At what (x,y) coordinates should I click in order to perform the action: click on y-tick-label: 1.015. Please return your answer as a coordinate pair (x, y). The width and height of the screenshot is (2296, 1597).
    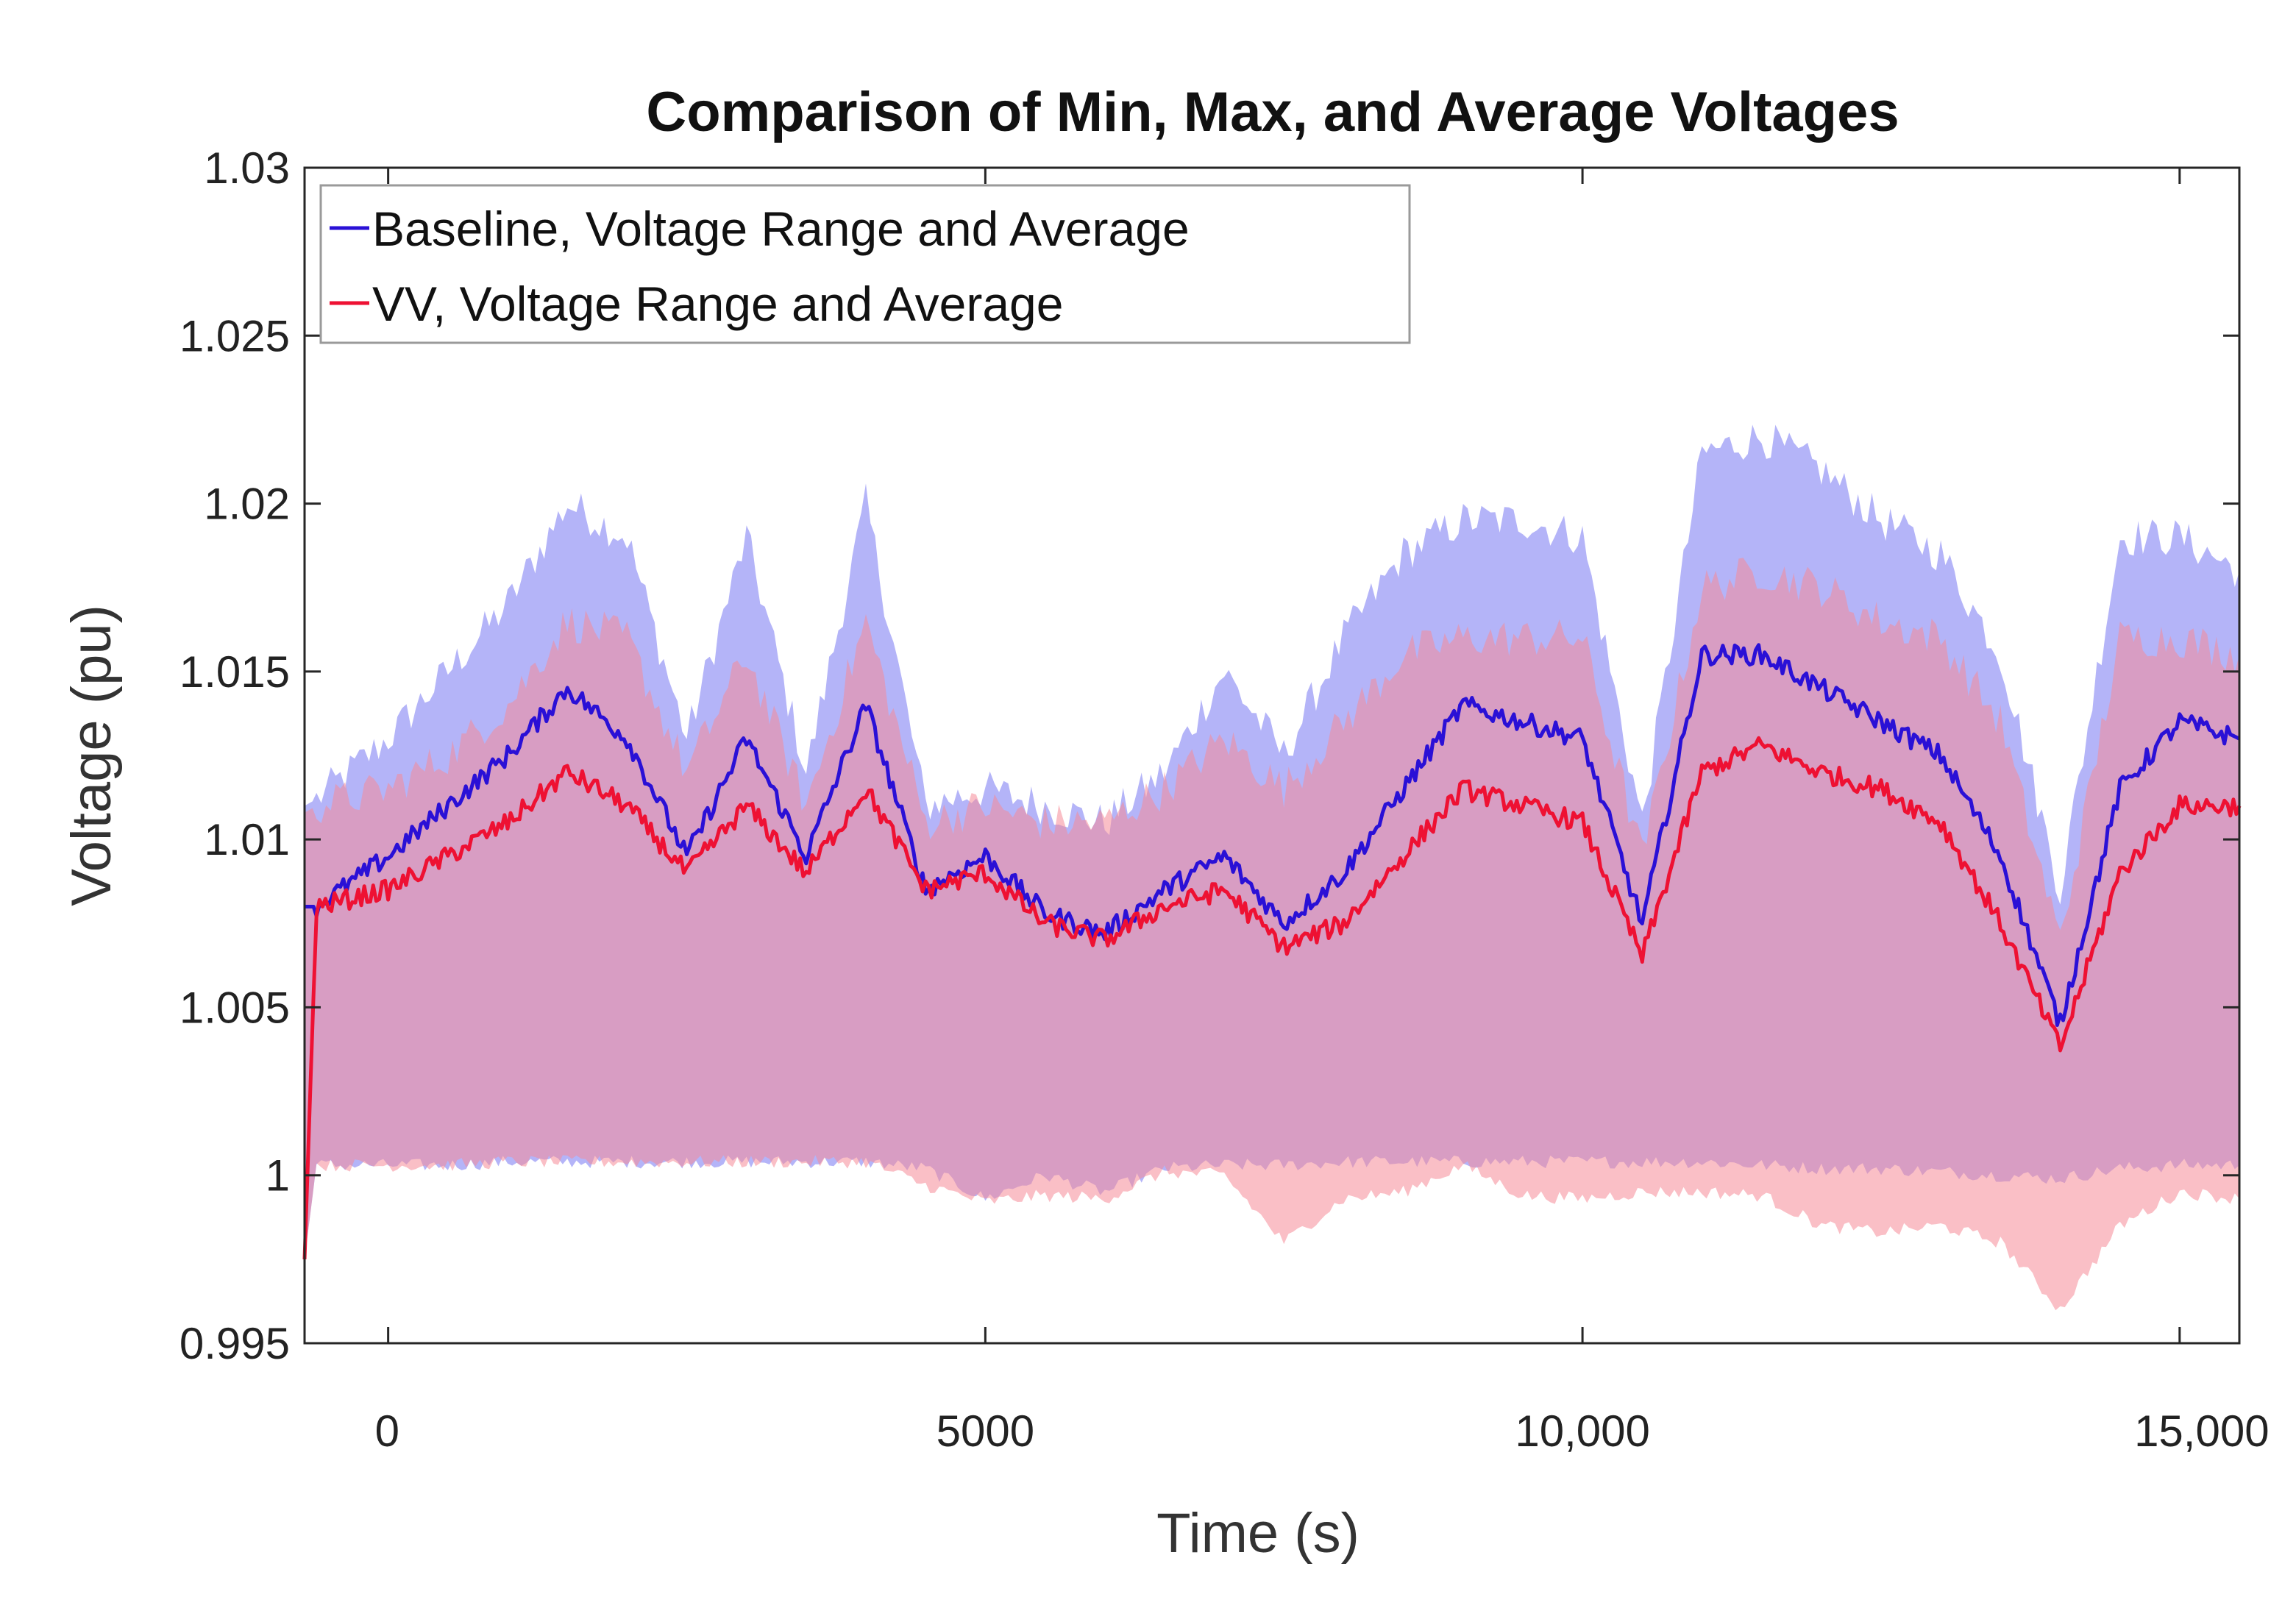
    Looking at the image, I should click on (235, 672).